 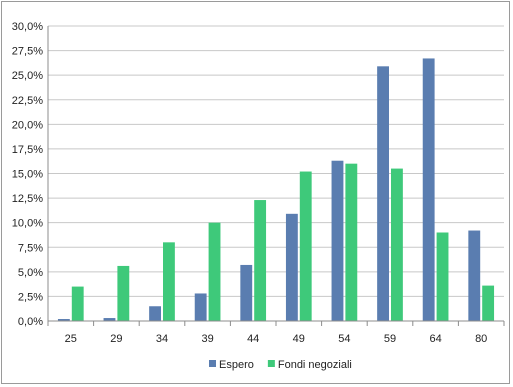 I want to click on y-tick-label: 15,0%, so click(x=27, y=175).